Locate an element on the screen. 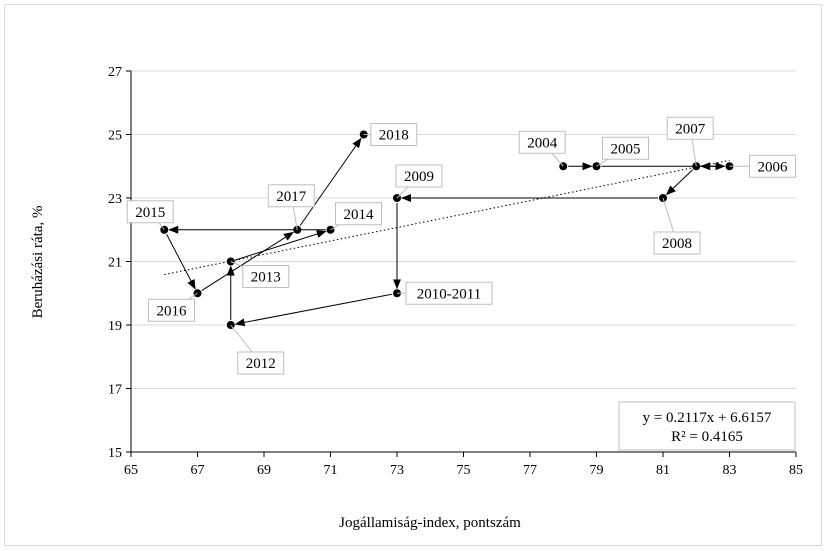 The height and width of the screenshot is (551, 827). data-label-2008: 2008 is located at coordinates (677, 244).